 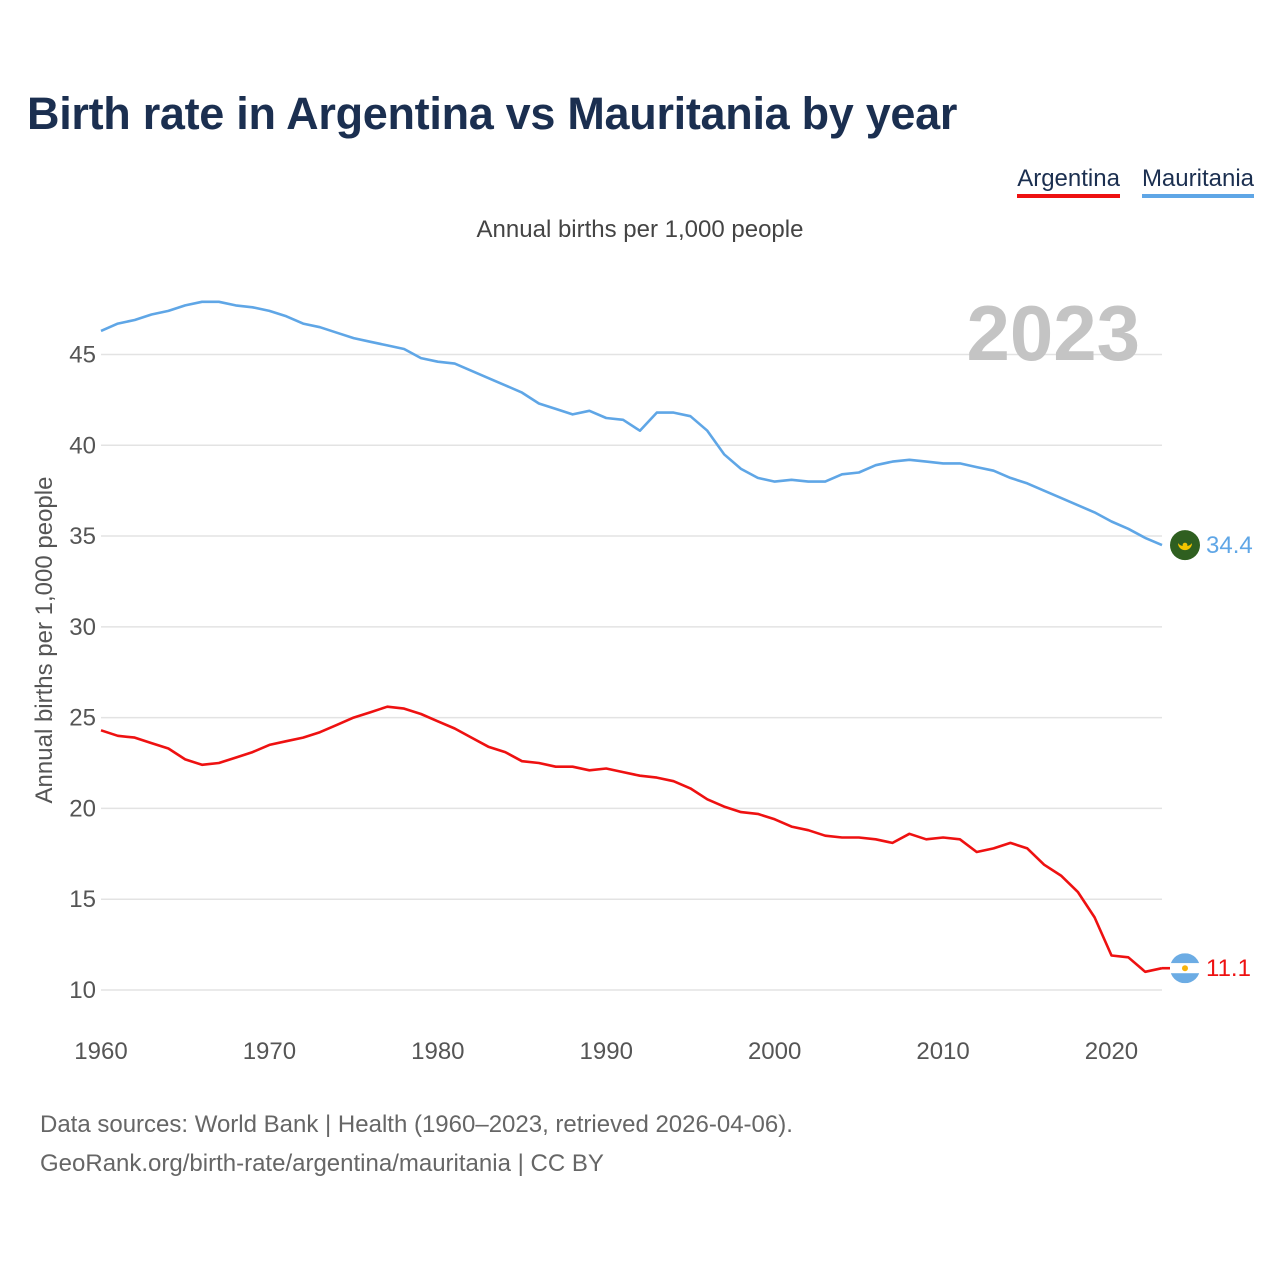 I want to click on legend-item-mauritania: Mauritania, so click(x=1197, y=181).